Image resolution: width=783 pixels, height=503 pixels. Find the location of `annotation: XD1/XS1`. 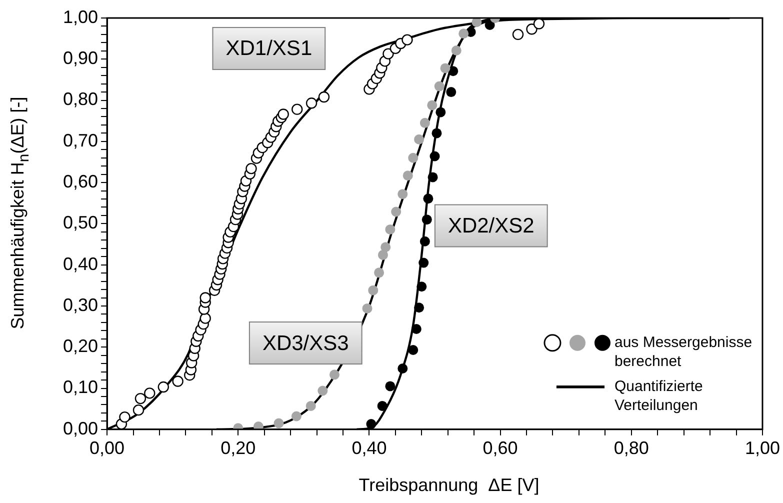

annotation: XD1/XS1 is located at coordinates (269, 48).